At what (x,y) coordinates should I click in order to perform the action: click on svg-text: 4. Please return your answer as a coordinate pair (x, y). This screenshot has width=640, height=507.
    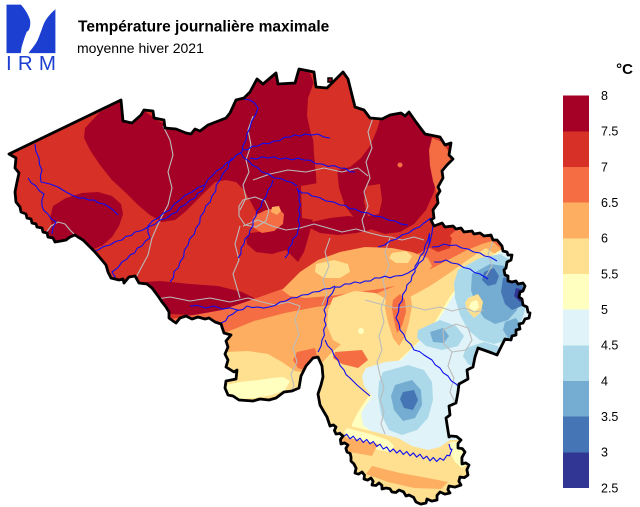
    Looking at the image, I should click on (604, 381).